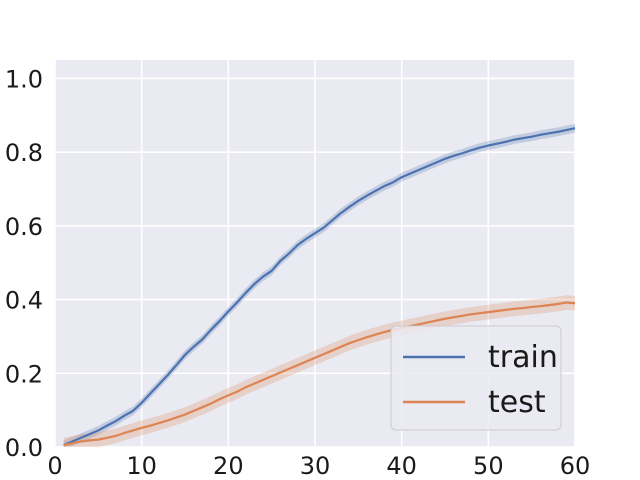 The height and width of the screenshot is (480, 640). I want to click on legend-box, so click(476, 378).